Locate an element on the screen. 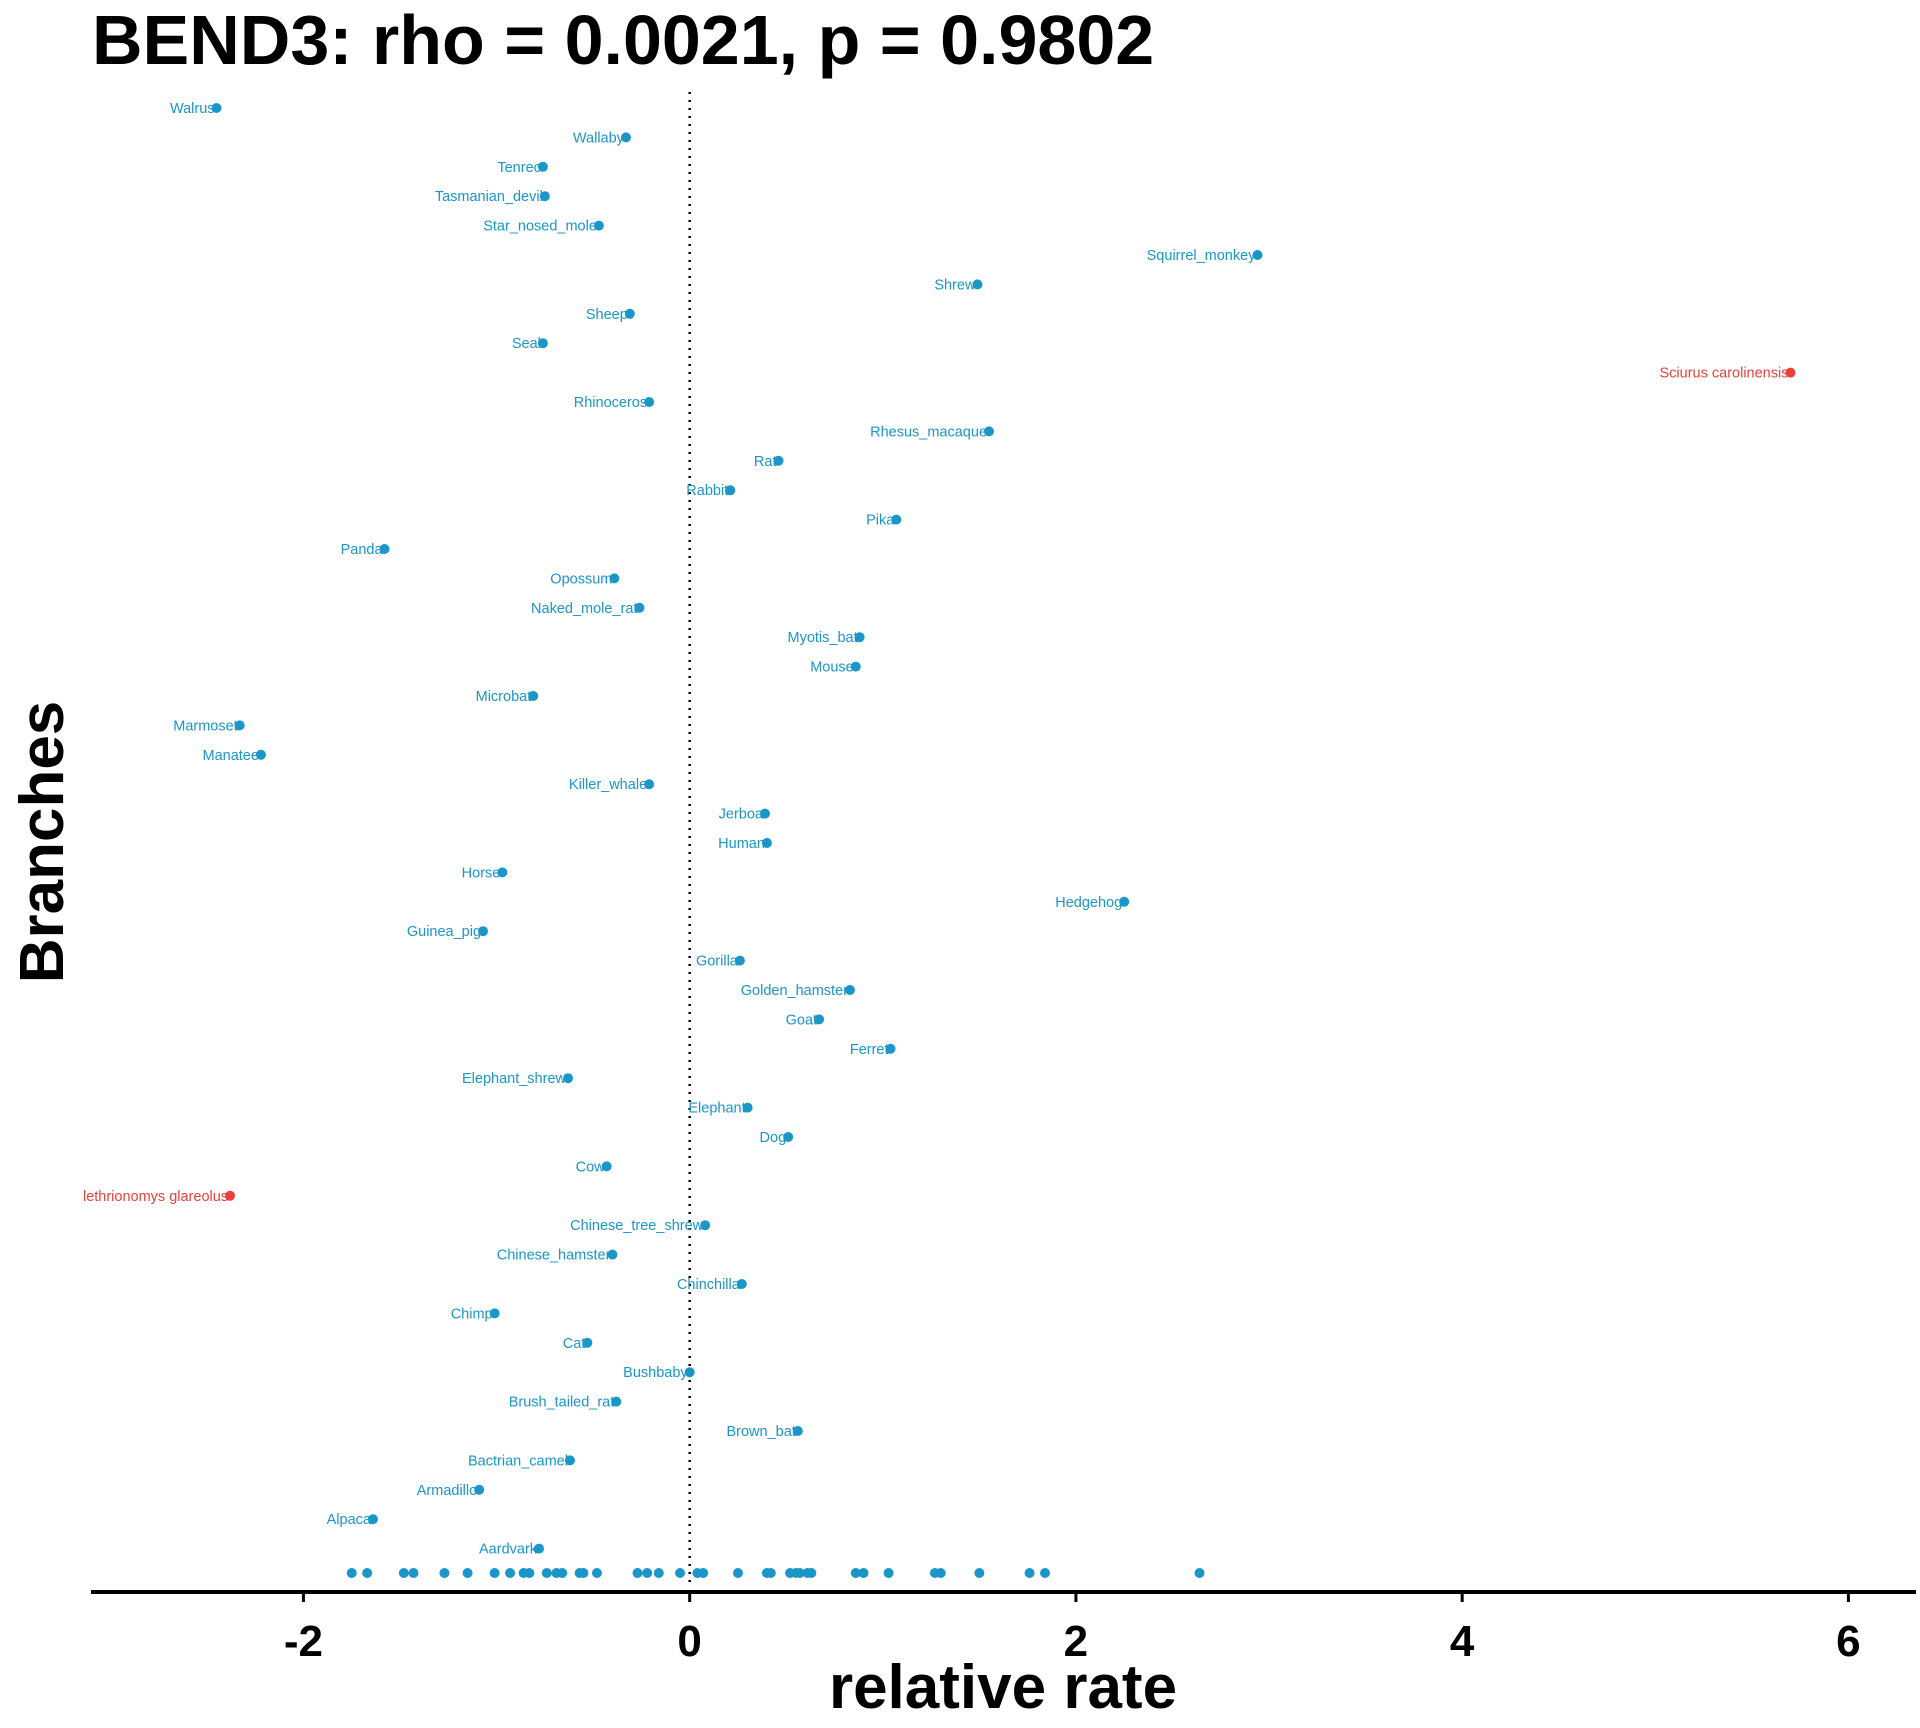 Image resolution: width=1920 pixels, height=1728 pixels. point-label: Tasmanian_devil is located at coordinates (489, 197).